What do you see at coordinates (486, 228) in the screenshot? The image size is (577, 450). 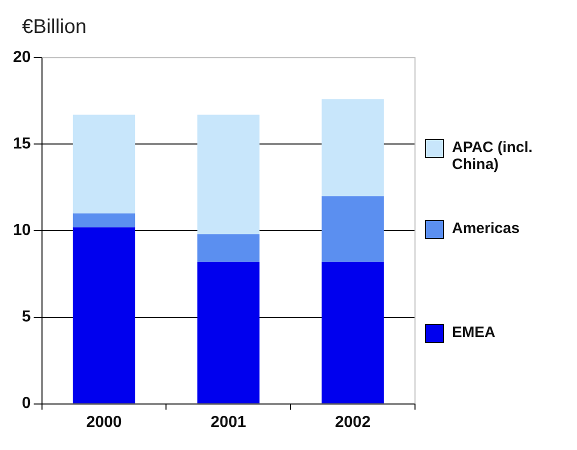 I see `legend-label: Americas` at bounding box center [486, 228].